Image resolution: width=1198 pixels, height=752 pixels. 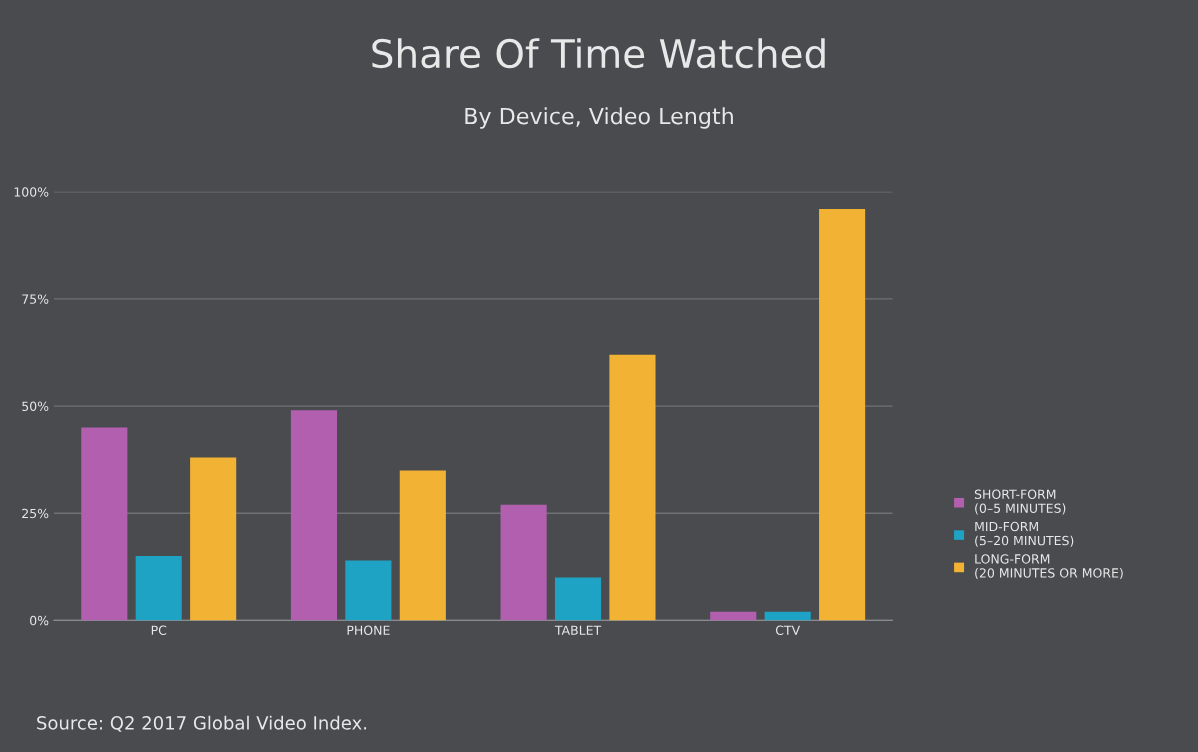 I want to click on y-tick-label: 0%, so click(x=39, y=620).